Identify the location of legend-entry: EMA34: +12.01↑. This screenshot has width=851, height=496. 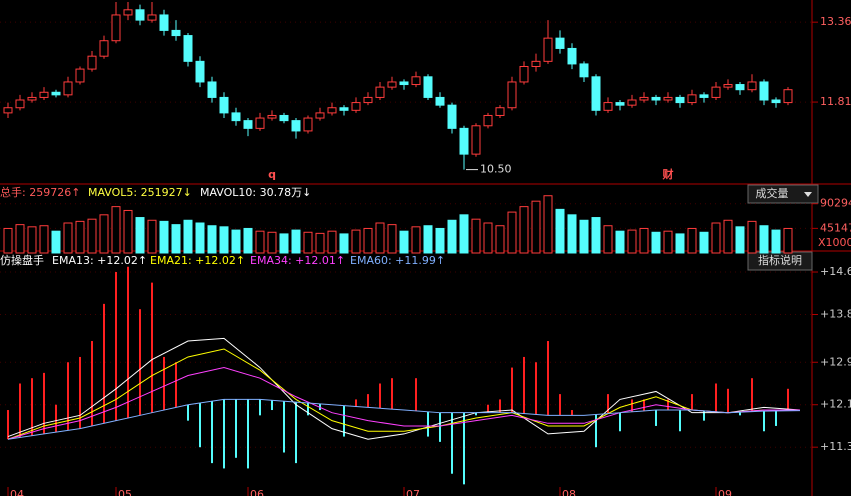
(297, 260).